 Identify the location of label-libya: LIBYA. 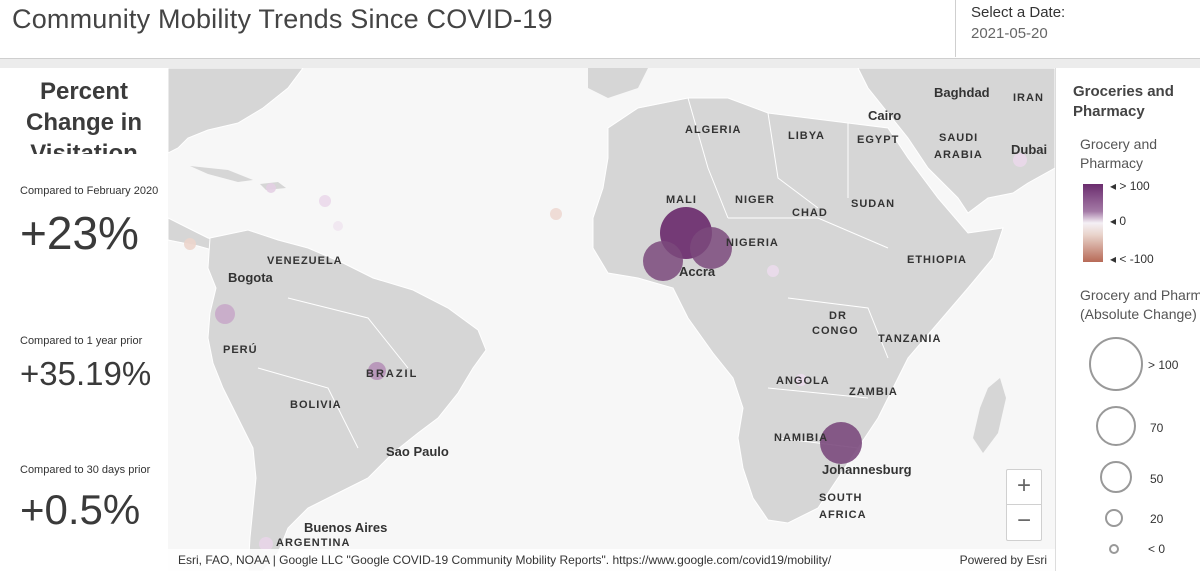
(806, 136).